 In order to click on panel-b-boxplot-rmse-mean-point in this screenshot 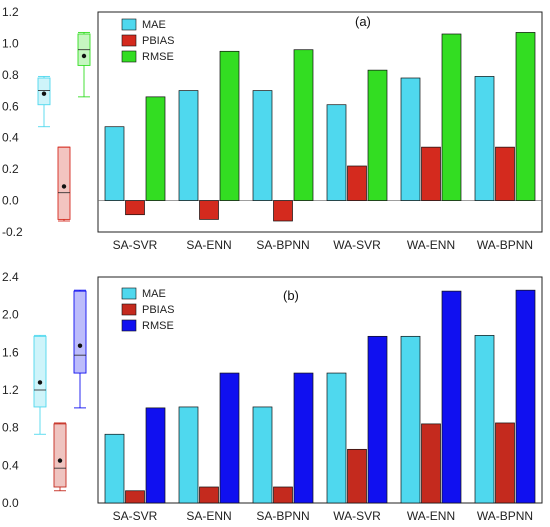, I will do `click(80, 345)`.